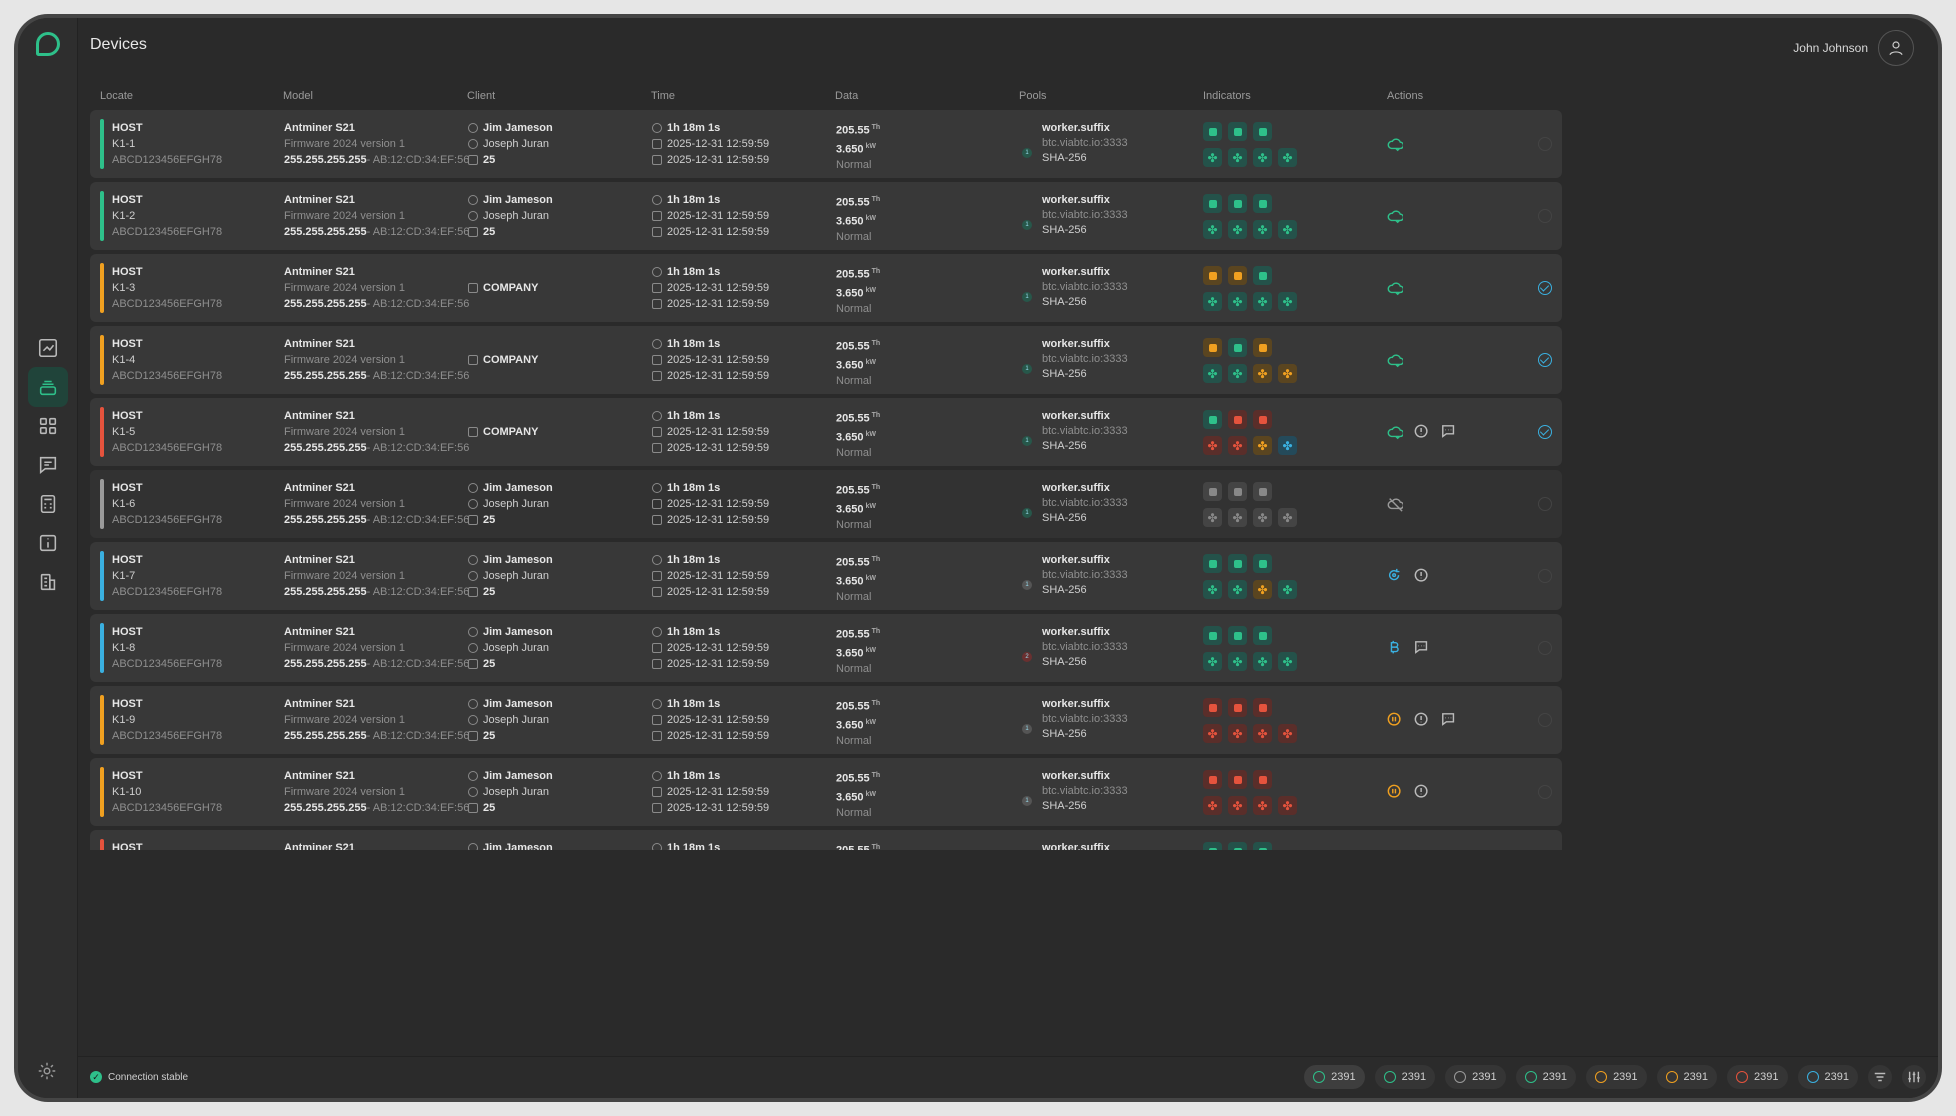  What do you see at coordinates (481, 96) in the screenshot?
I see `column-header-client: Client` at bounding box center [481, 96].